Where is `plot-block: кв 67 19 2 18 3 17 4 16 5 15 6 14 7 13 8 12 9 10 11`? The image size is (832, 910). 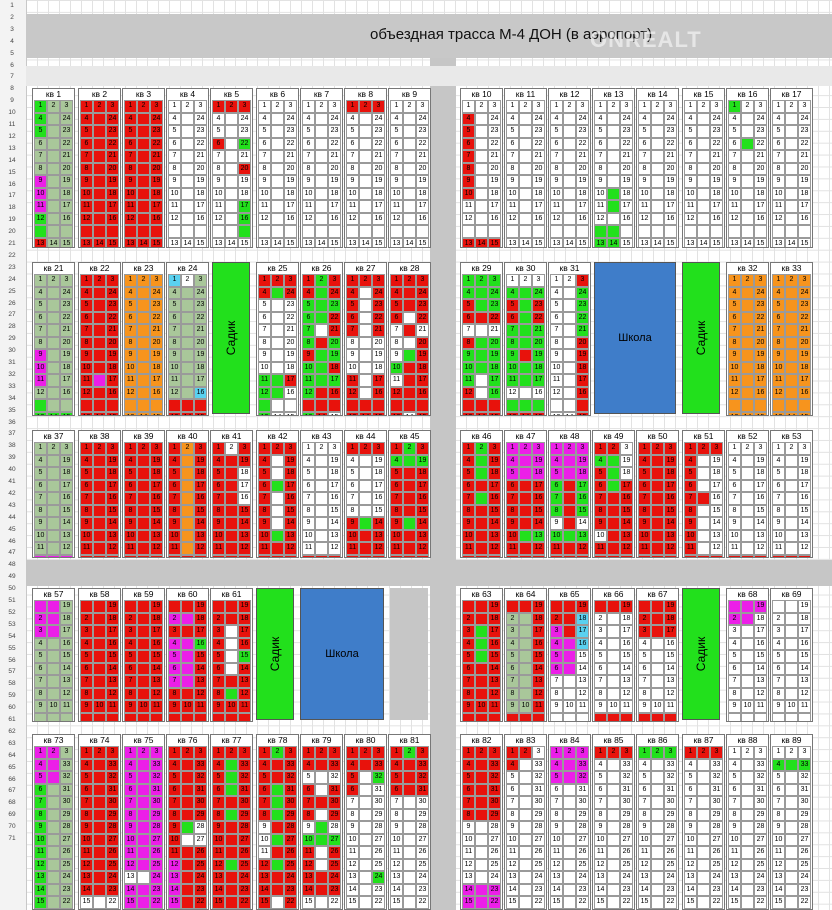 plot-block: кв 67 19 2 18 3 17 4 16 5 15 6 14 7 13 8 12 9 10 11 is located at coordinates (657, 655).